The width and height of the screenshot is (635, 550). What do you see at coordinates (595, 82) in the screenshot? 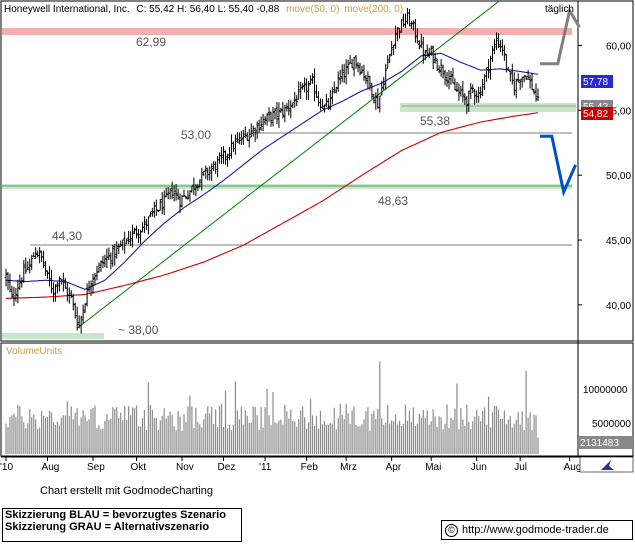
I see `ma50-tag: 57,78` at bounding box center [595, 82].